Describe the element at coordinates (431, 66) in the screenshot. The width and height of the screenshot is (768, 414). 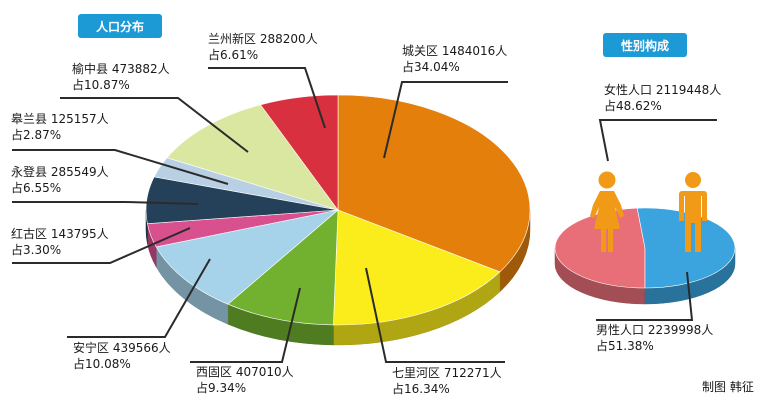
I see `slice-percent-0: 占34.04%` at that location.